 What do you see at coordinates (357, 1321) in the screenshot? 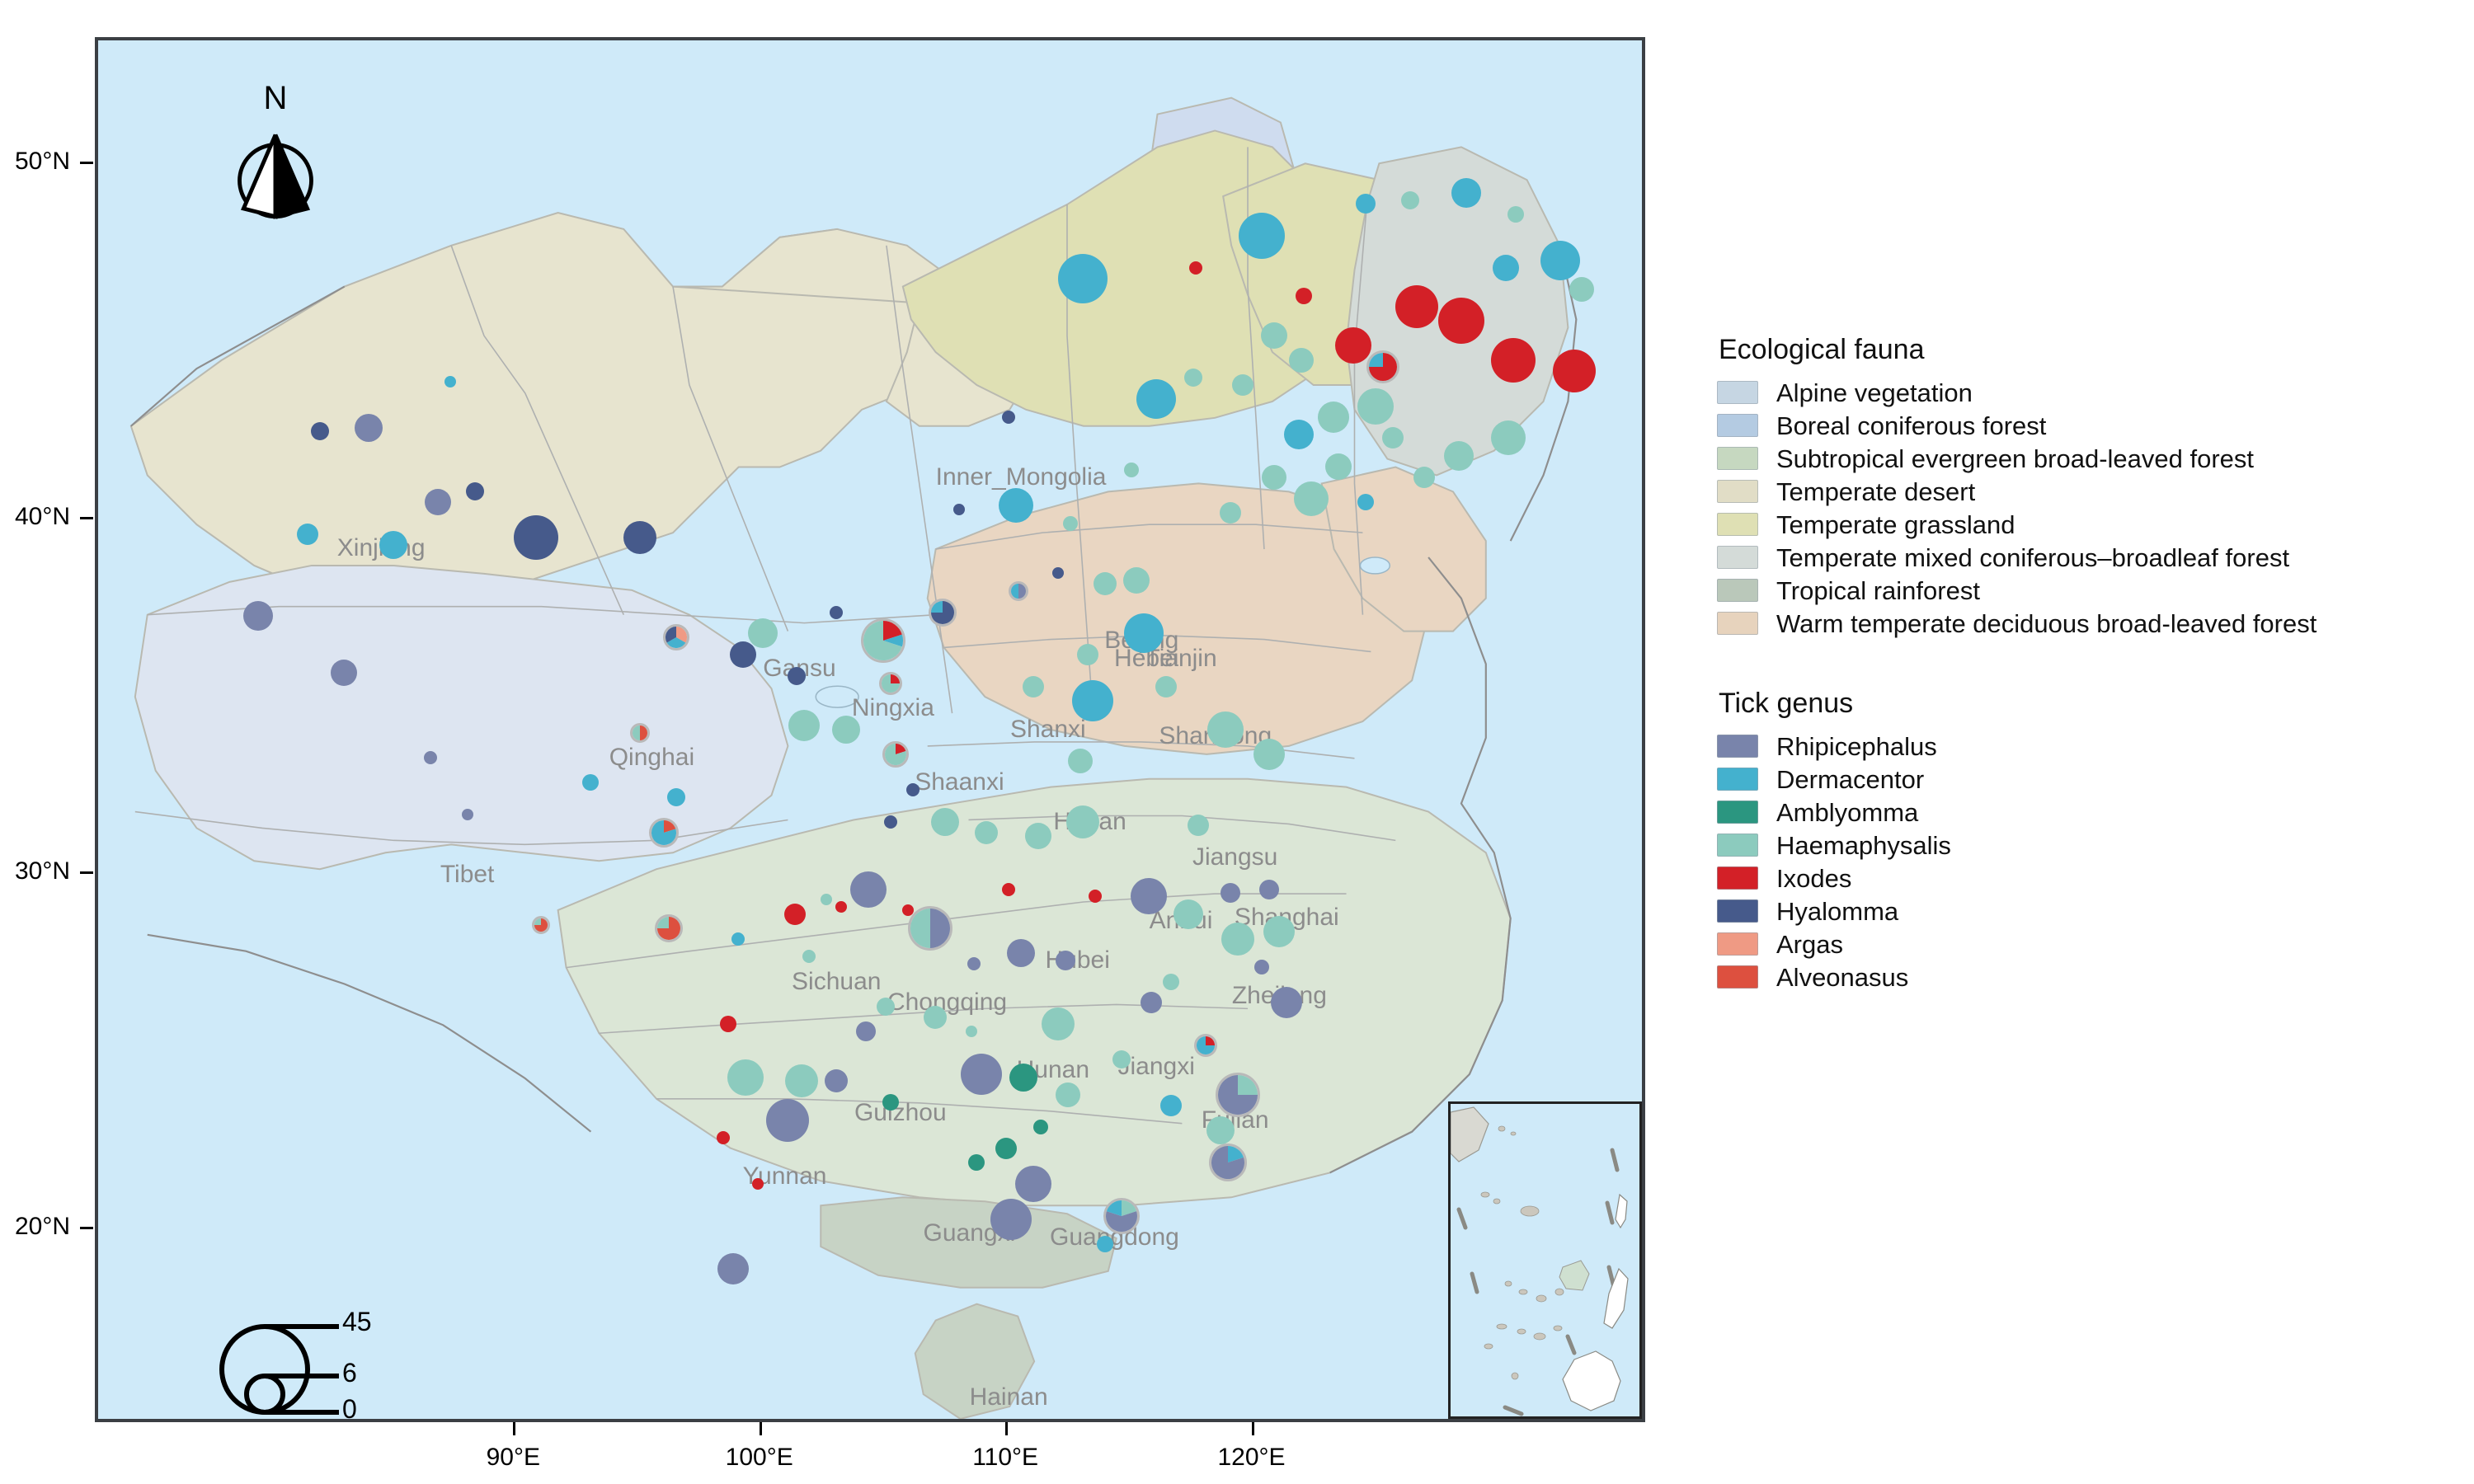
I see `size-legend-max: 45` at bounding box center [357, 1321].